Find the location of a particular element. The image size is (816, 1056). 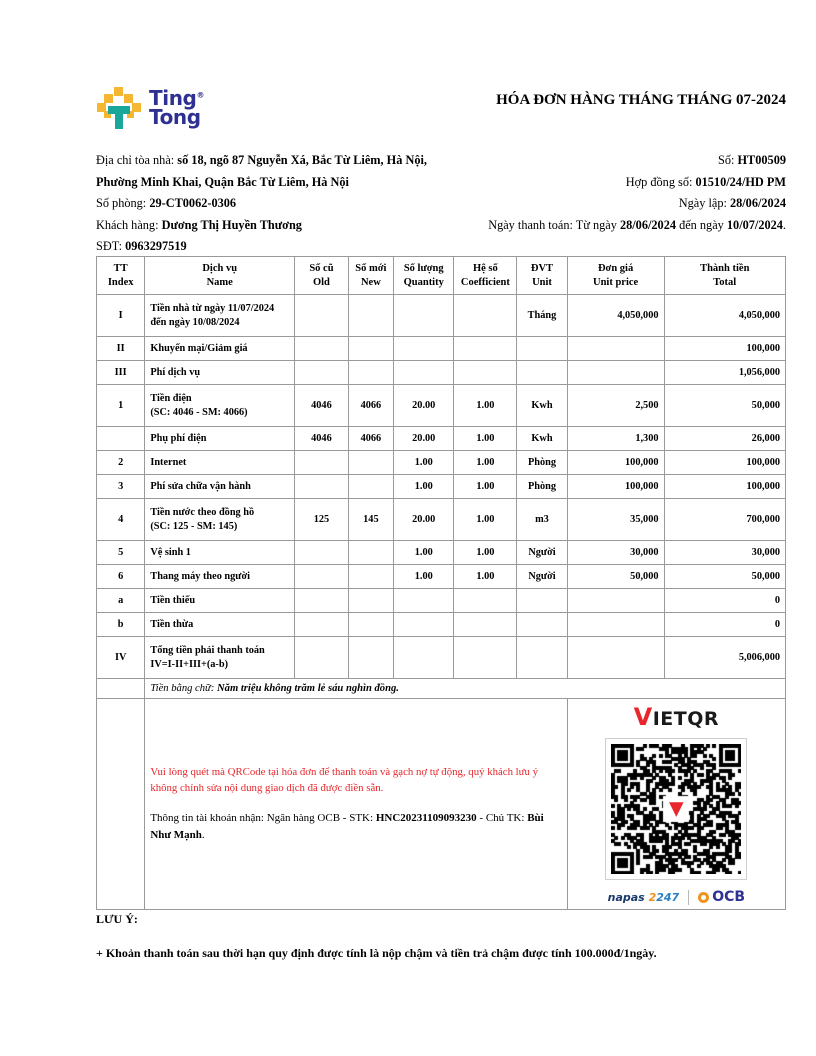

cell-index: b is located at coordinates (120, 624).